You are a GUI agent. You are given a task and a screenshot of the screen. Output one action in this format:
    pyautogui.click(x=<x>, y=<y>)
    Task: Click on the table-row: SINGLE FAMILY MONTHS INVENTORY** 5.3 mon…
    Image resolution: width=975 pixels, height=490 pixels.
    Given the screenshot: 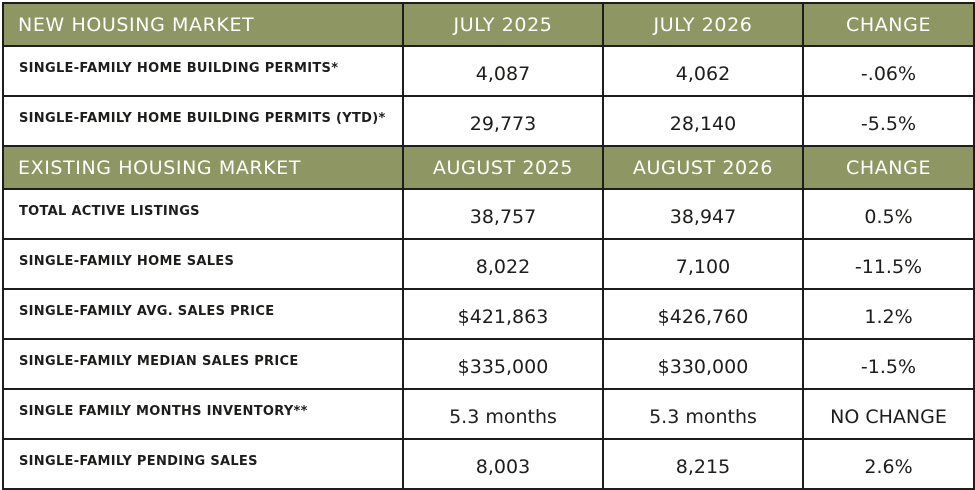 What is the action you would take?
    pyautogui.click(x=488, y=414)
    